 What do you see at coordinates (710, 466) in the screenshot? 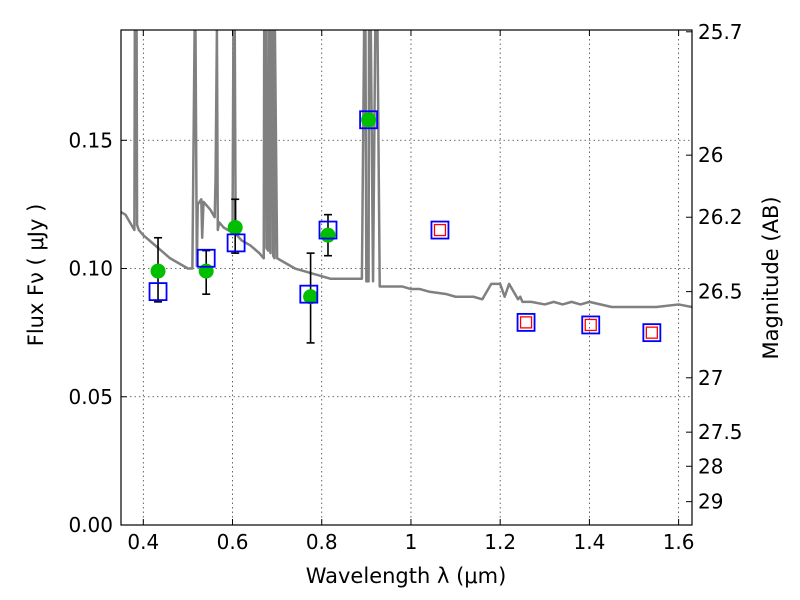
I see `mag-tick-label: 28` at bounding box center [710, 466].